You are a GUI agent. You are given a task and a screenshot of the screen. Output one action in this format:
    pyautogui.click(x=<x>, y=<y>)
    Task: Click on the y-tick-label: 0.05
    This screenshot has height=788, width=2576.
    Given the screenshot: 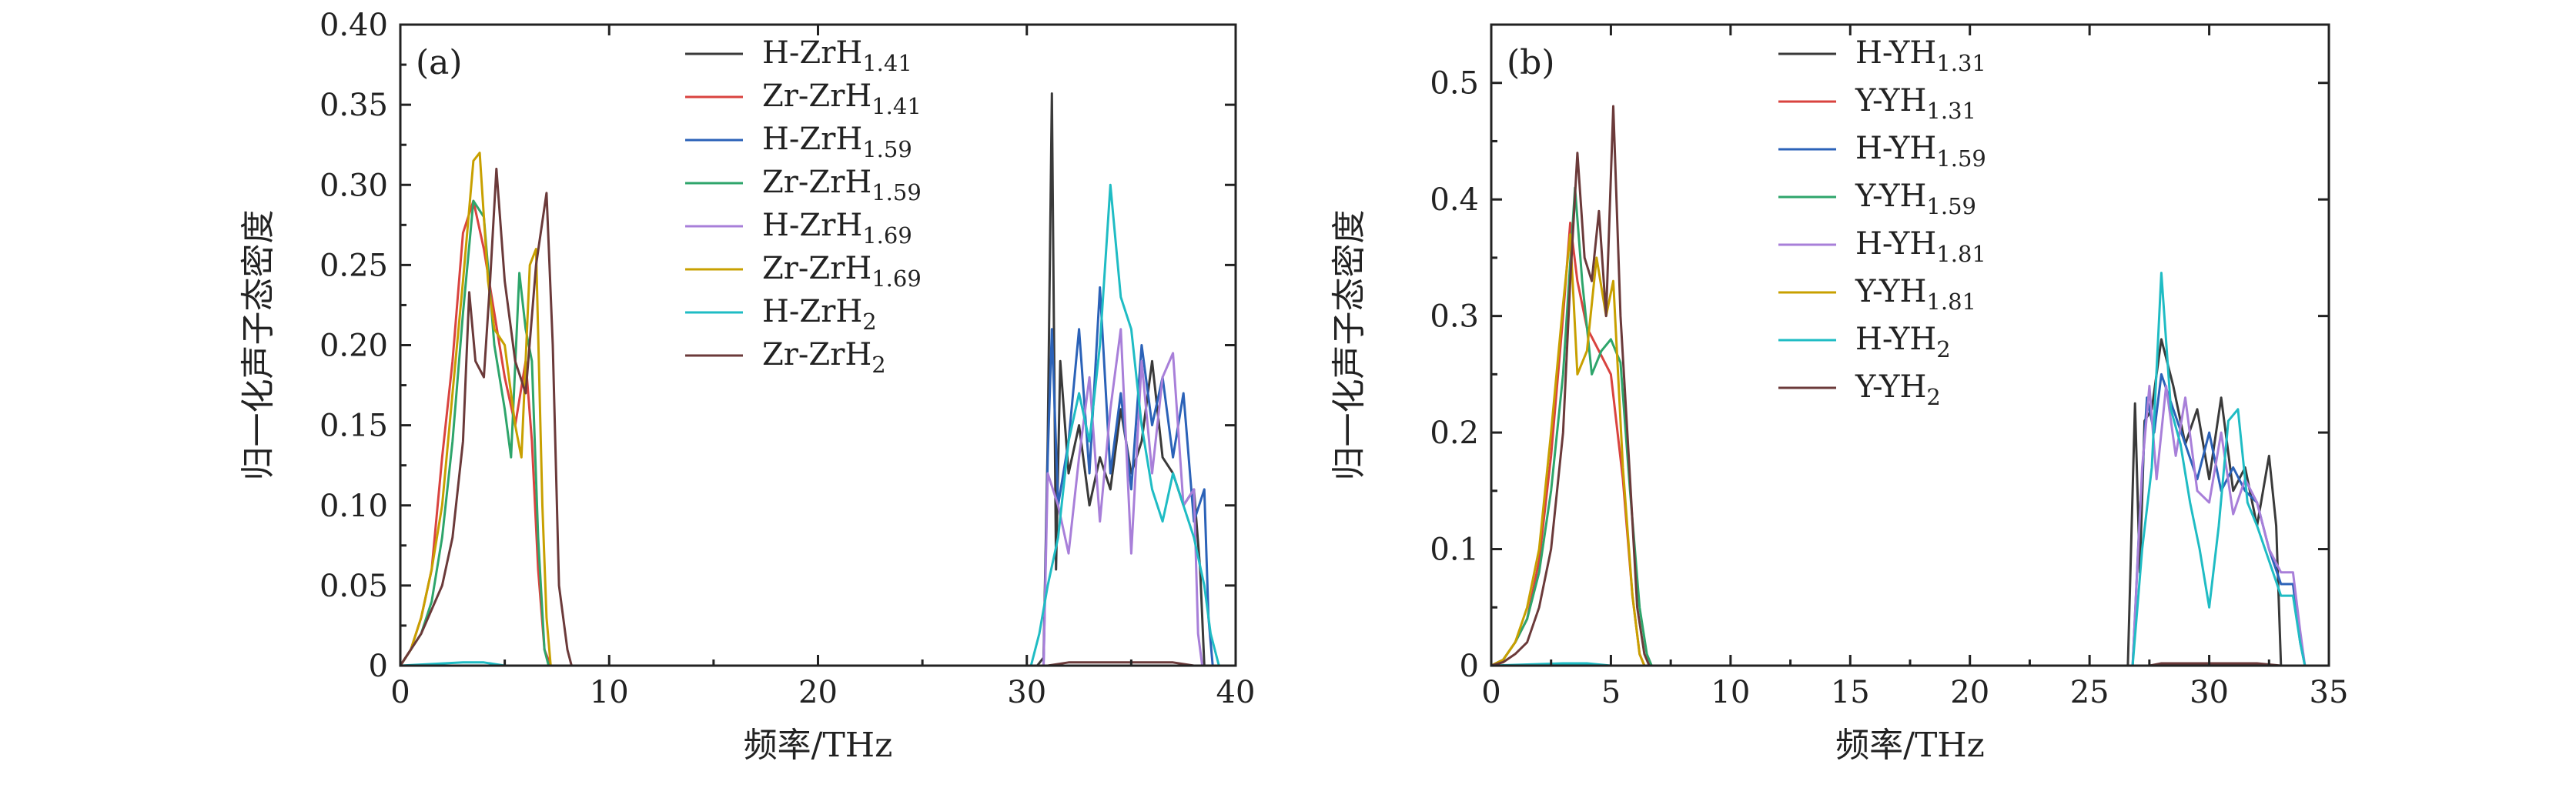 What is the action you would take?
    pyautogui.click(x=353, y=586)
    